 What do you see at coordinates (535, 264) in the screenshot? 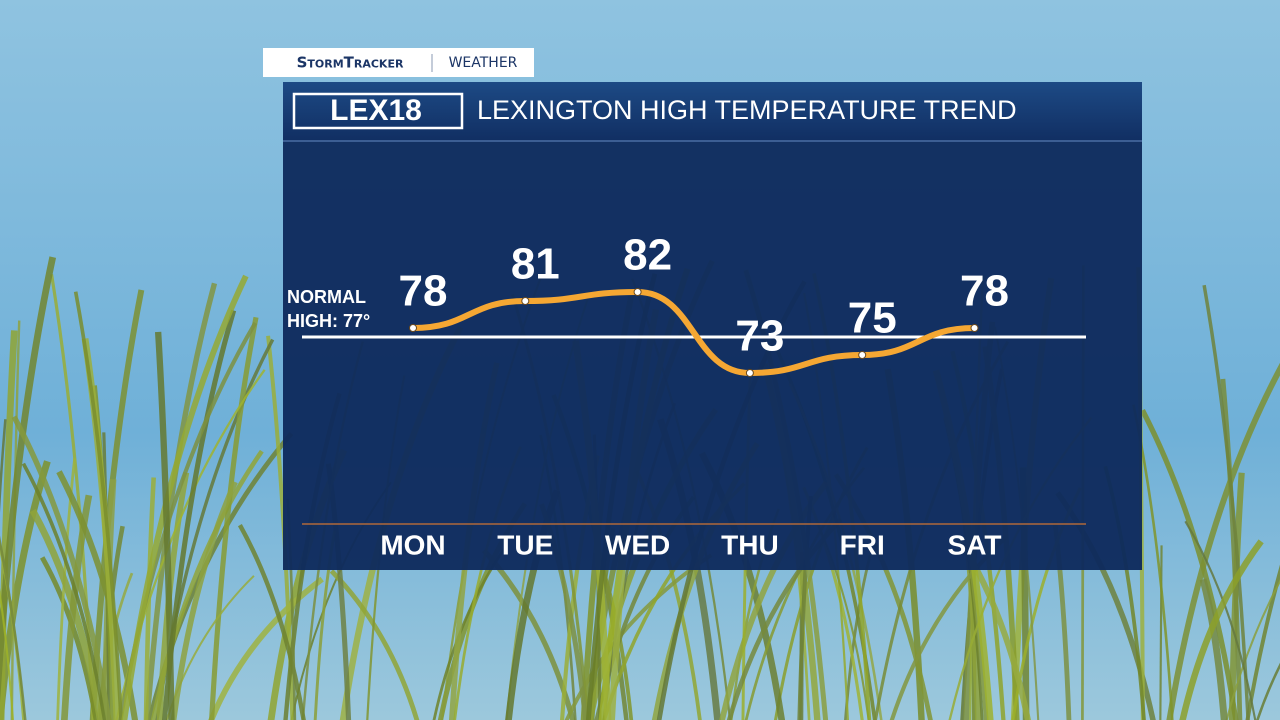
I see `value-label: 81` at bounding box center [535, 264].